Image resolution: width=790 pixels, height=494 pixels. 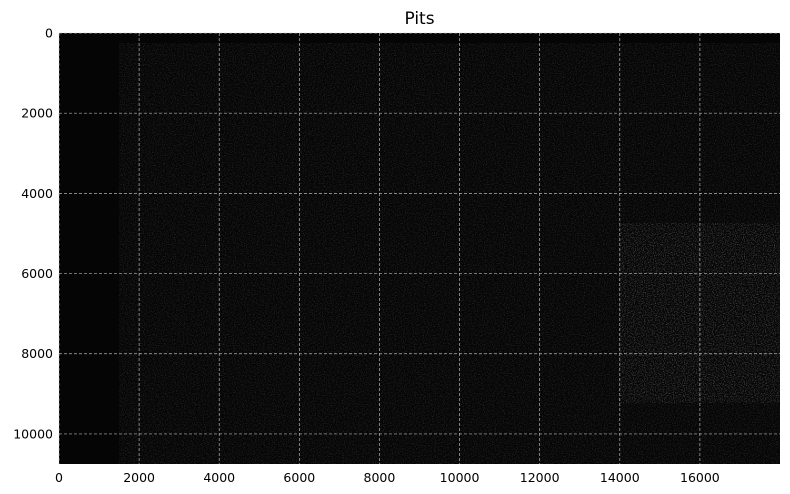 I want to click on y-tick-label: 2000, so click(x=37, y=113).